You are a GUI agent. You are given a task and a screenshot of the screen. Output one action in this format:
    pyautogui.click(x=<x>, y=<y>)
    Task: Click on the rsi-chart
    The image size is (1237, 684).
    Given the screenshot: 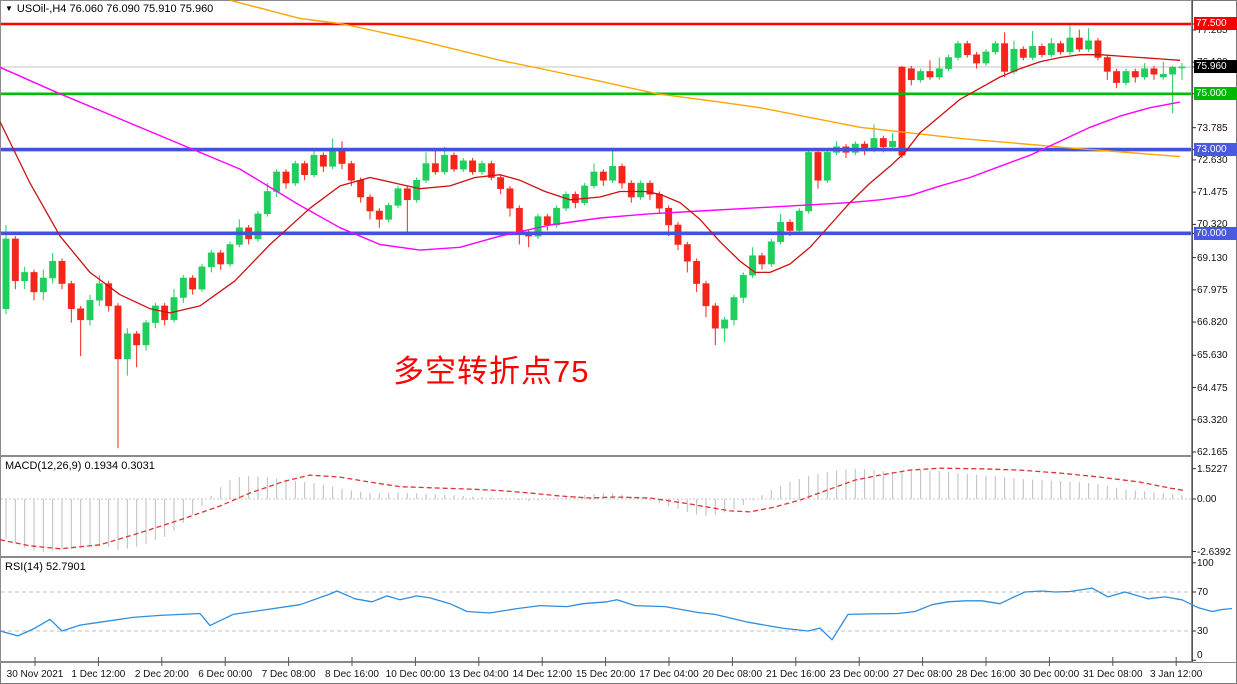 What is the action you would take?
    pyautogui.click(x=616, y=614)
    